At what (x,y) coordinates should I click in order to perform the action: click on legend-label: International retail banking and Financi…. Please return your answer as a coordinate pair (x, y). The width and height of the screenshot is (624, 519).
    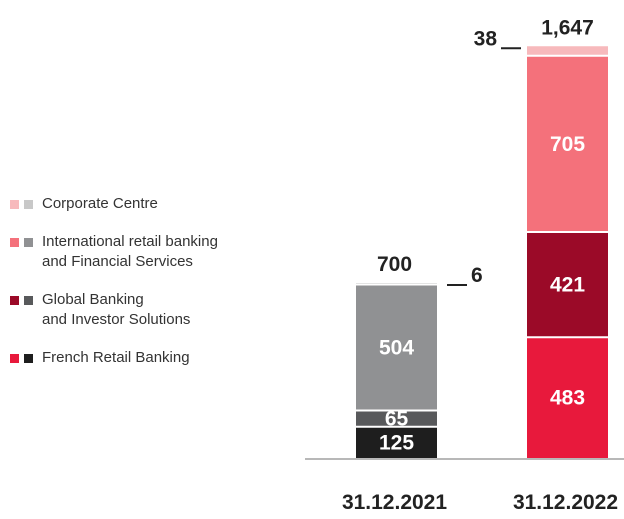
    Looking at the image, I should click on (130, 251).